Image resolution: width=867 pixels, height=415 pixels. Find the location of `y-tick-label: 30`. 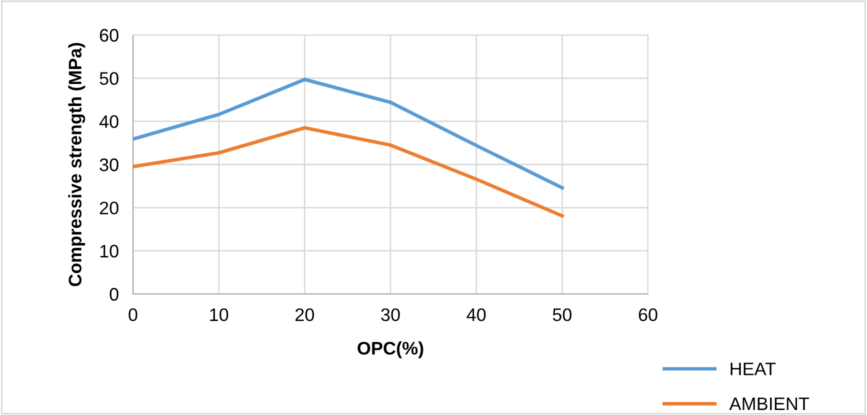

y-tick-label: 30 is located at coordinates (109, 165).